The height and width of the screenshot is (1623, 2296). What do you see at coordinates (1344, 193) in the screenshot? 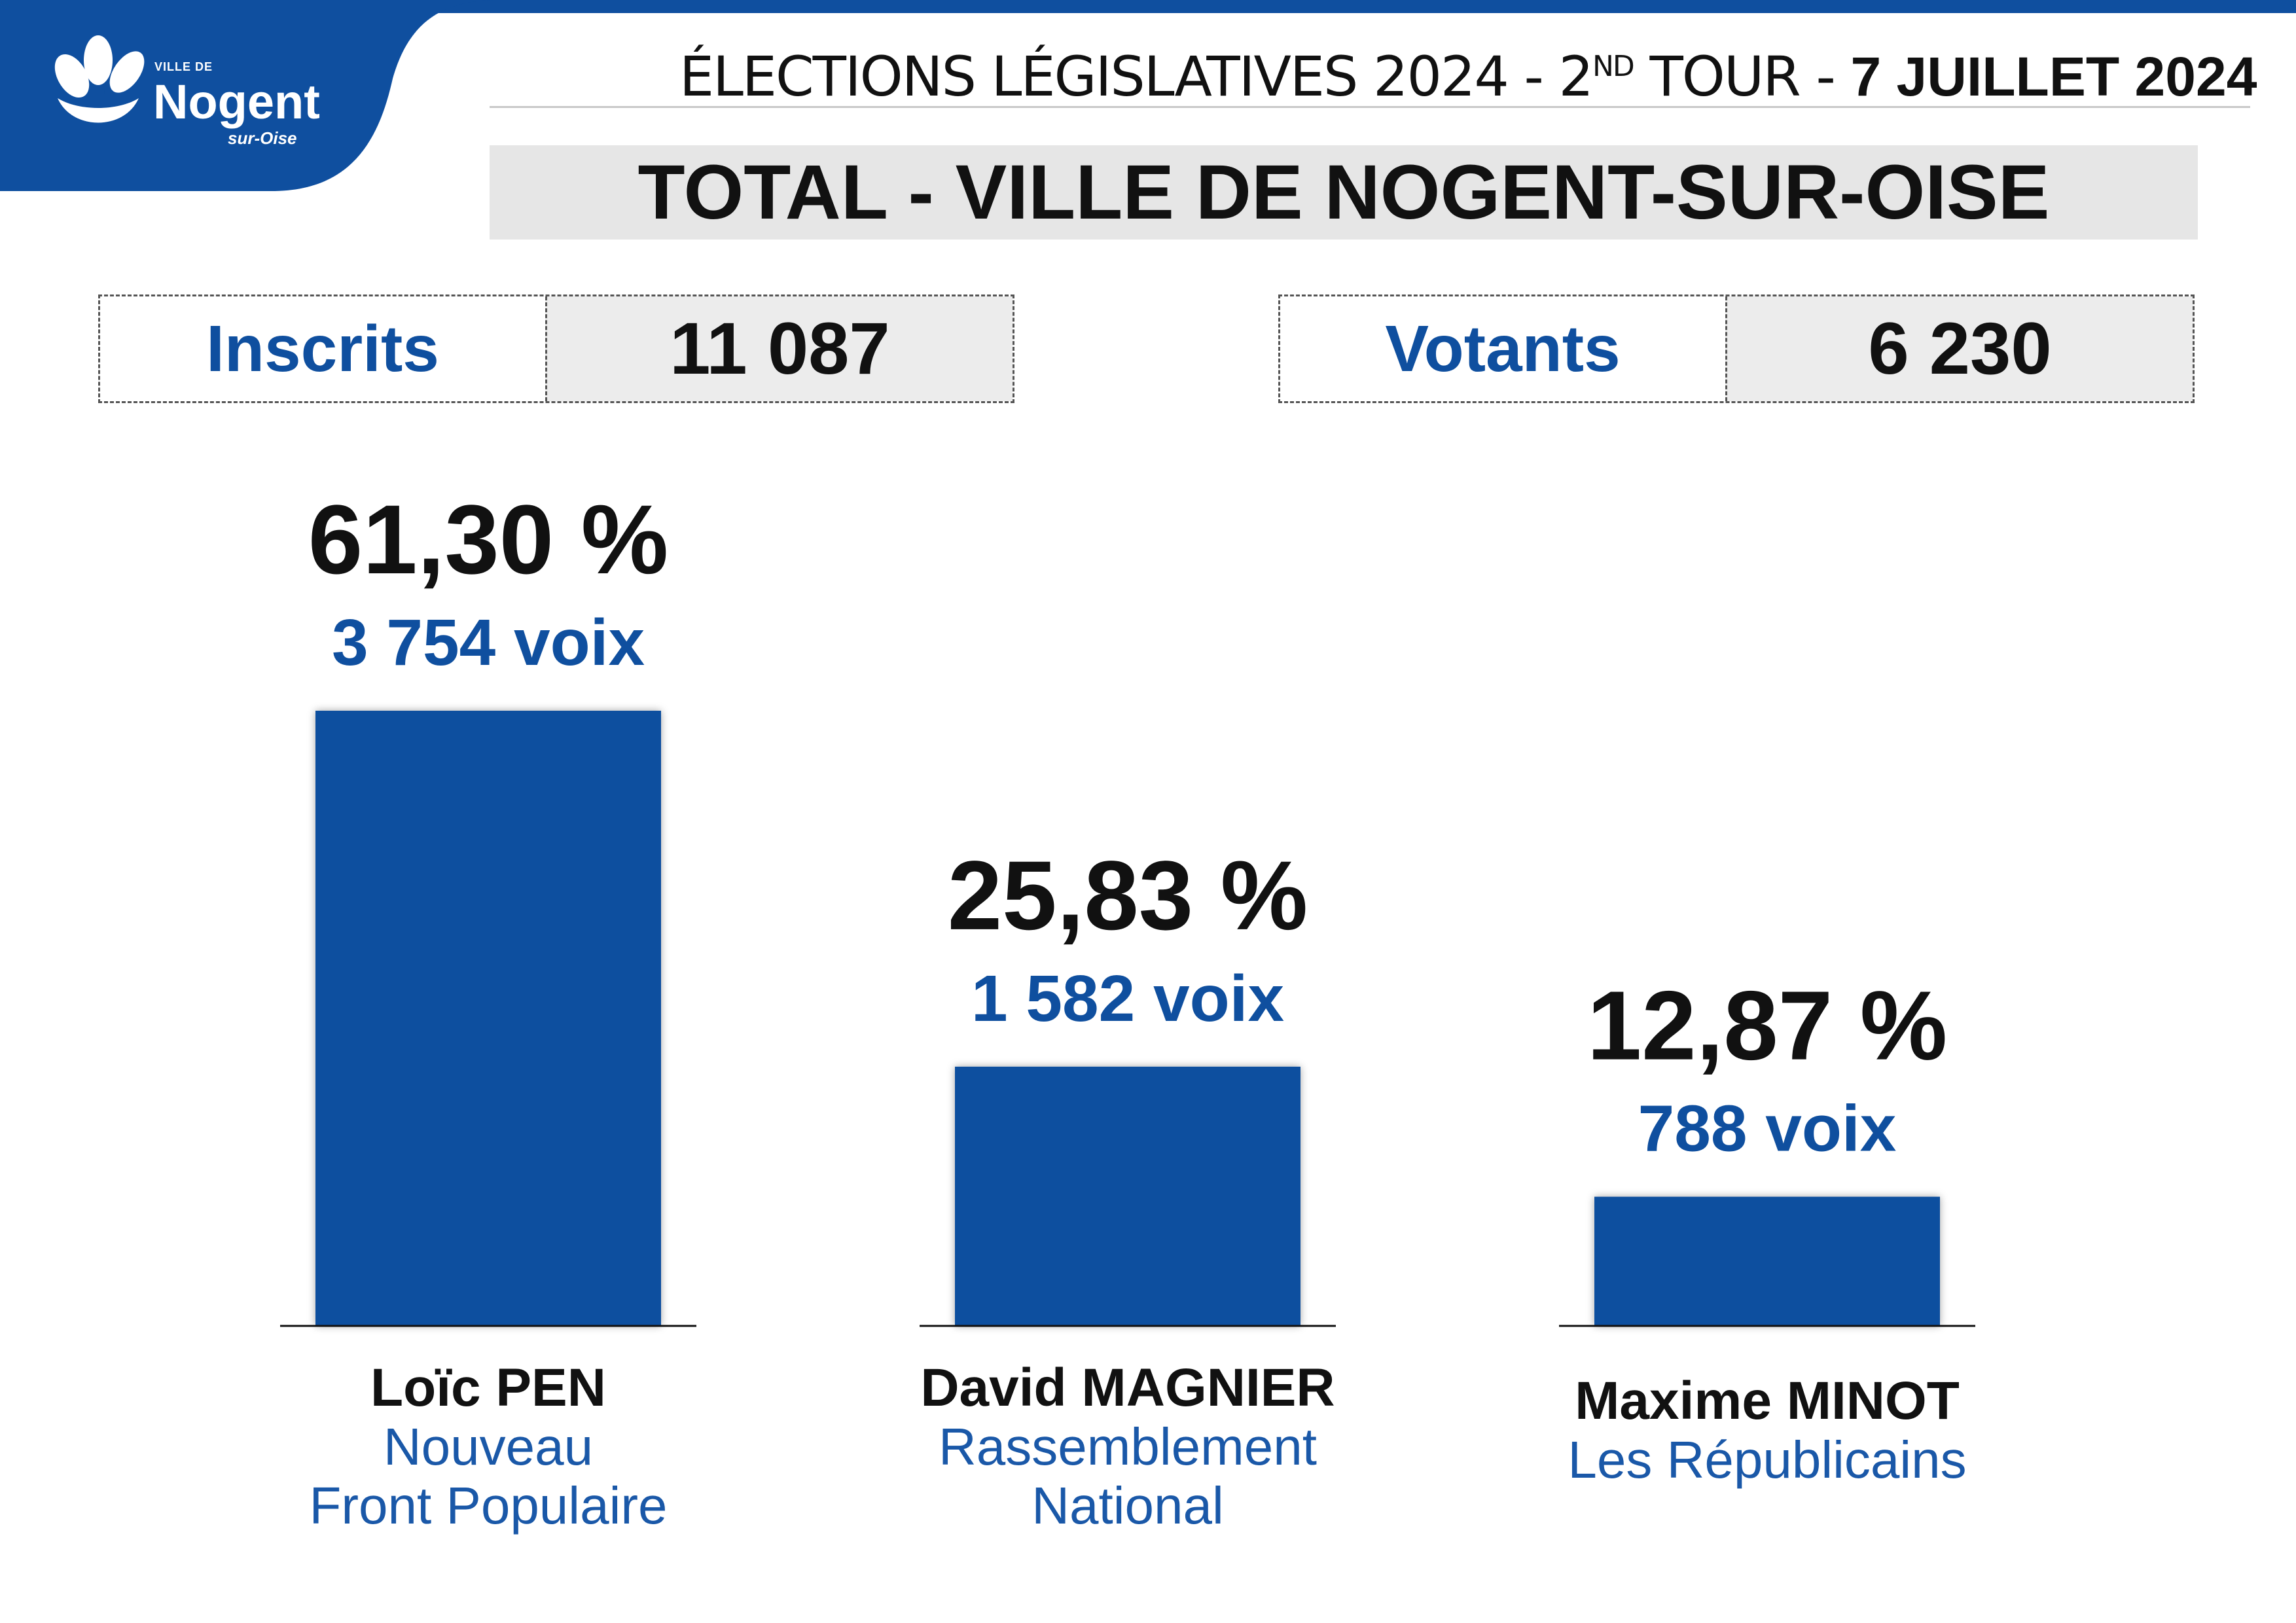
I see `total-banner: TOTAL - VILLE DE NOGENT-SUR-OISE` at bounding box center [1344, 193].